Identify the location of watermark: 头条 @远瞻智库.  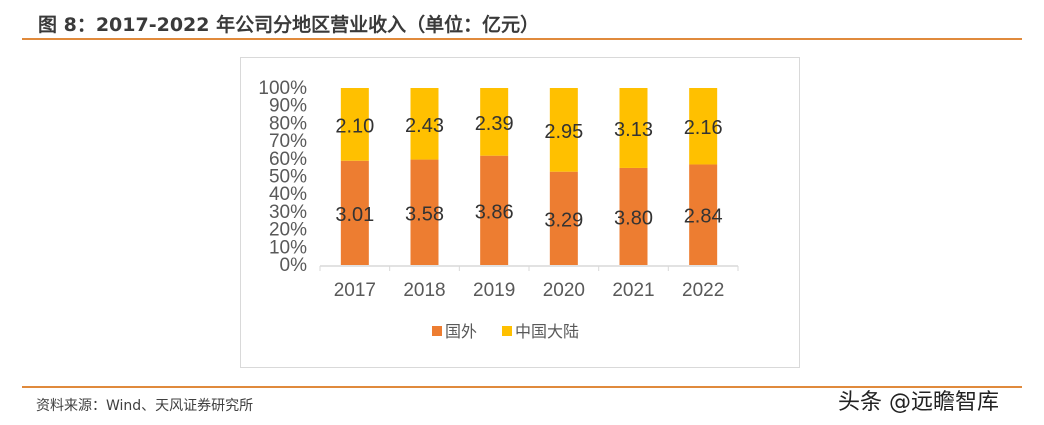
(918, 402).